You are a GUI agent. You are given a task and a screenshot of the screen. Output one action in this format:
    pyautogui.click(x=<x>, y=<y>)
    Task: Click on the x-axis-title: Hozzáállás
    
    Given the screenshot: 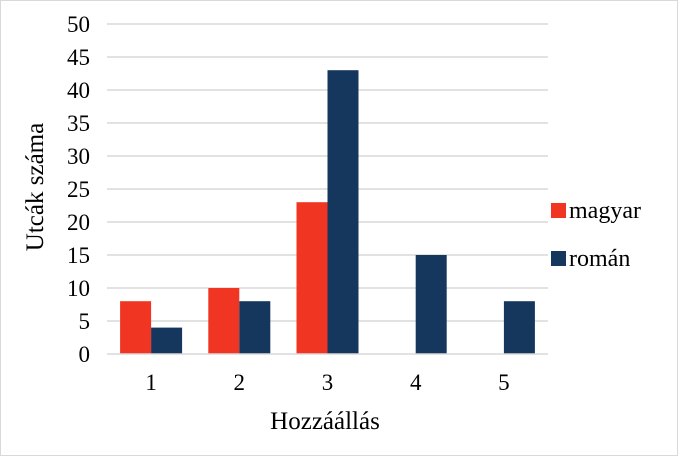 What is the action you would take?
    pyautogui.click(x=325, y=421)
    